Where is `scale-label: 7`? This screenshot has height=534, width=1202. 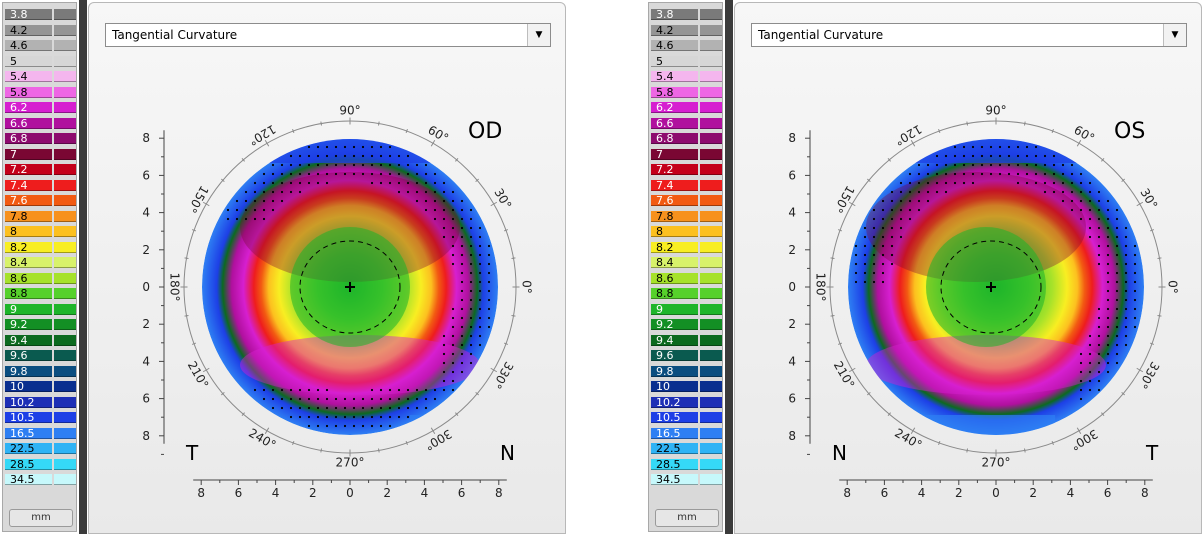 scale-label: 7 is located at coordinates (28, 154).